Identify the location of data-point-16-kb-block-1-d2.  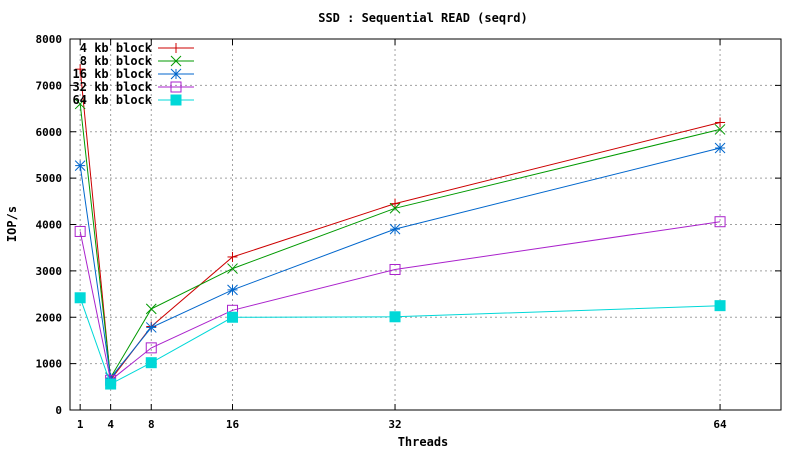
(80, 165).